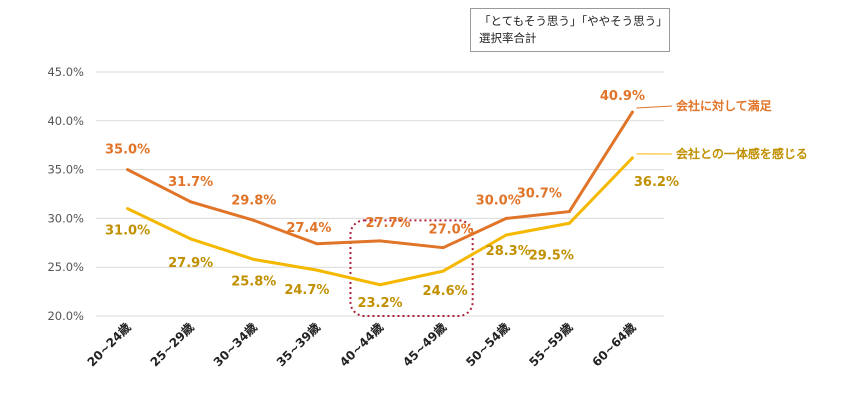 This screenshot has height=400, width=846. I want to click on x-tick-label: 25~29歳, so click(172, 345).